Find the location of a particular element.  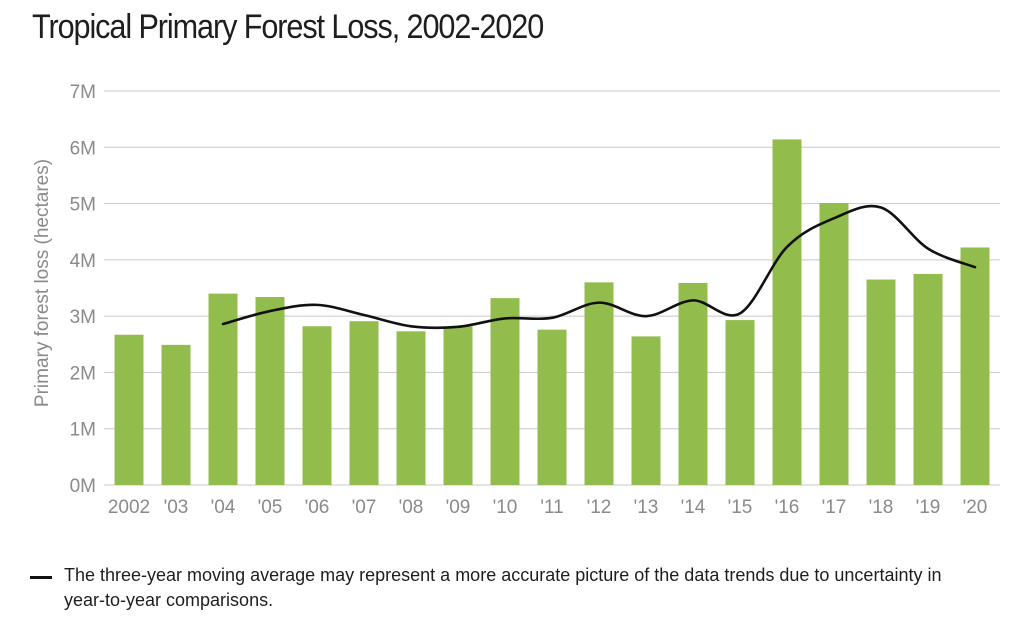

y-tick-label: 7M is located at coordinates (83, 92).